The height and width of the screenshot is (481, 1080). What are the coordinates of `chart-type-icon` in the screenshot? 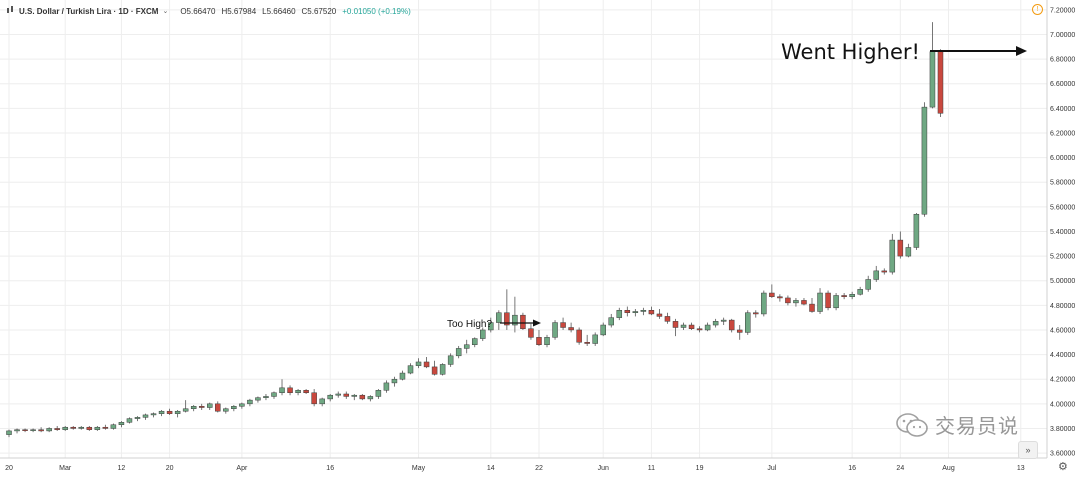 It's located at (10, 11).